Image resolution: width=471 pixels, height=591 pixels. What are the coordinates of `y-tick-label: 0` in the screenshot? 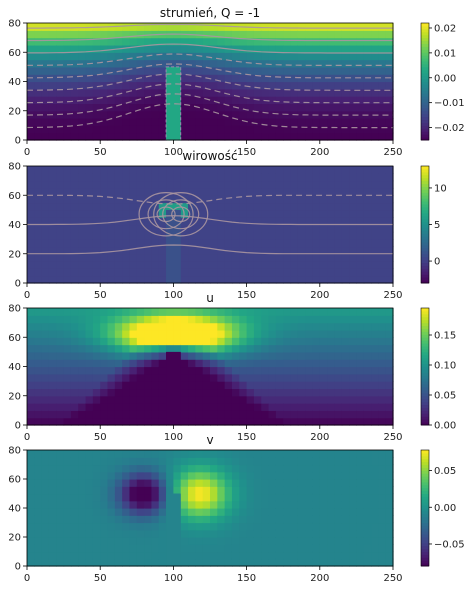 It's located at (18, 567).